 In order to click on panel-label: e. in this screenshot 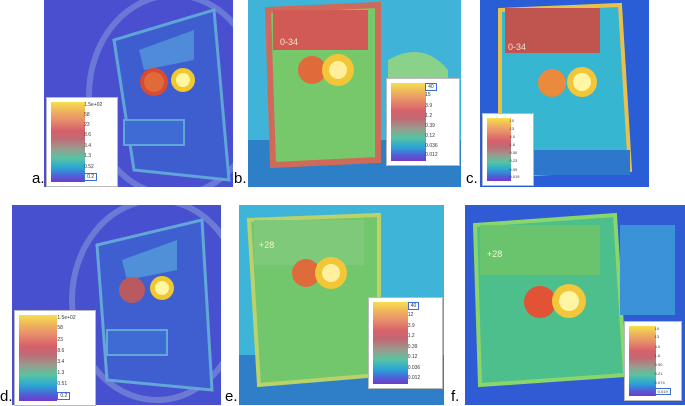, I will do `click(231, 396)`.